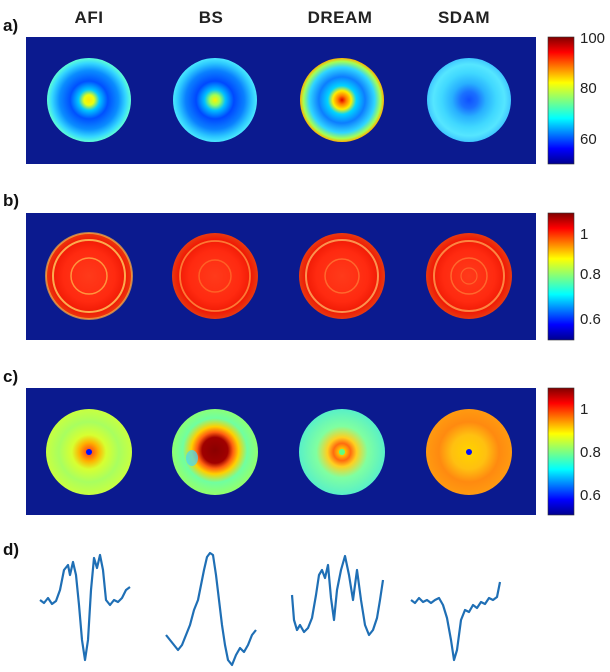  I want to click on panel-a-dream-map, so click(342, 100).